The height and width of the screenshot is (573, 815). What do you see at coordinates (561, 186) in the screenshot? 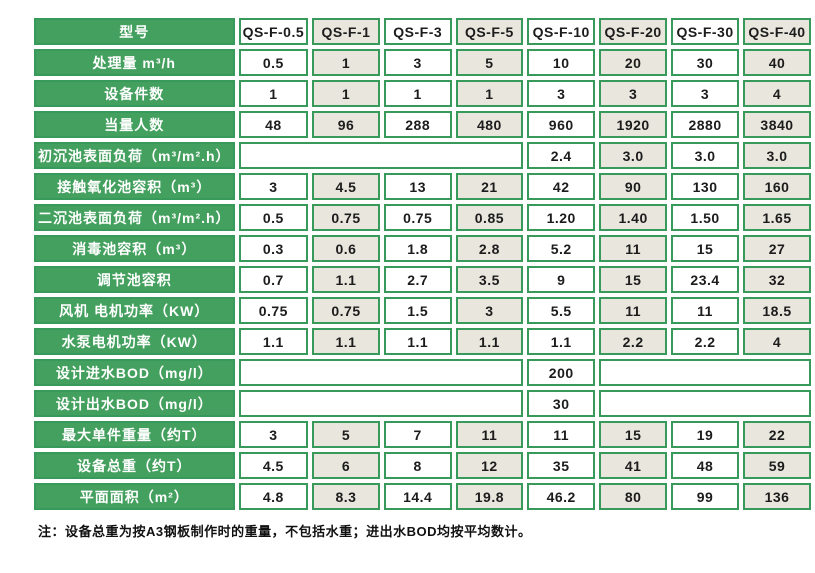
I see `value-cell: 42` at bounding box center [561, 186].